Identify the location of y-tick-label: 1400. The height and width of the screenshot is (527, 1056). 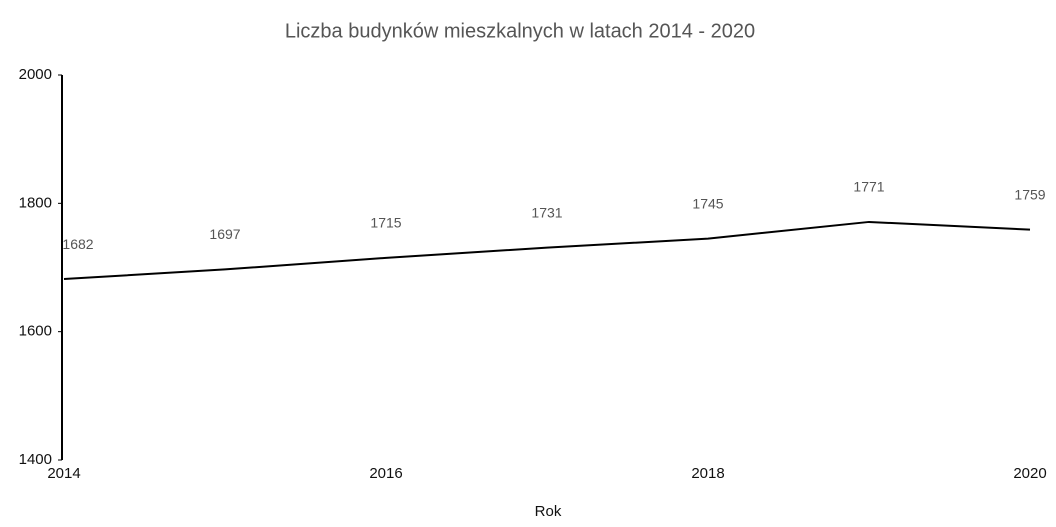
(35, 459).